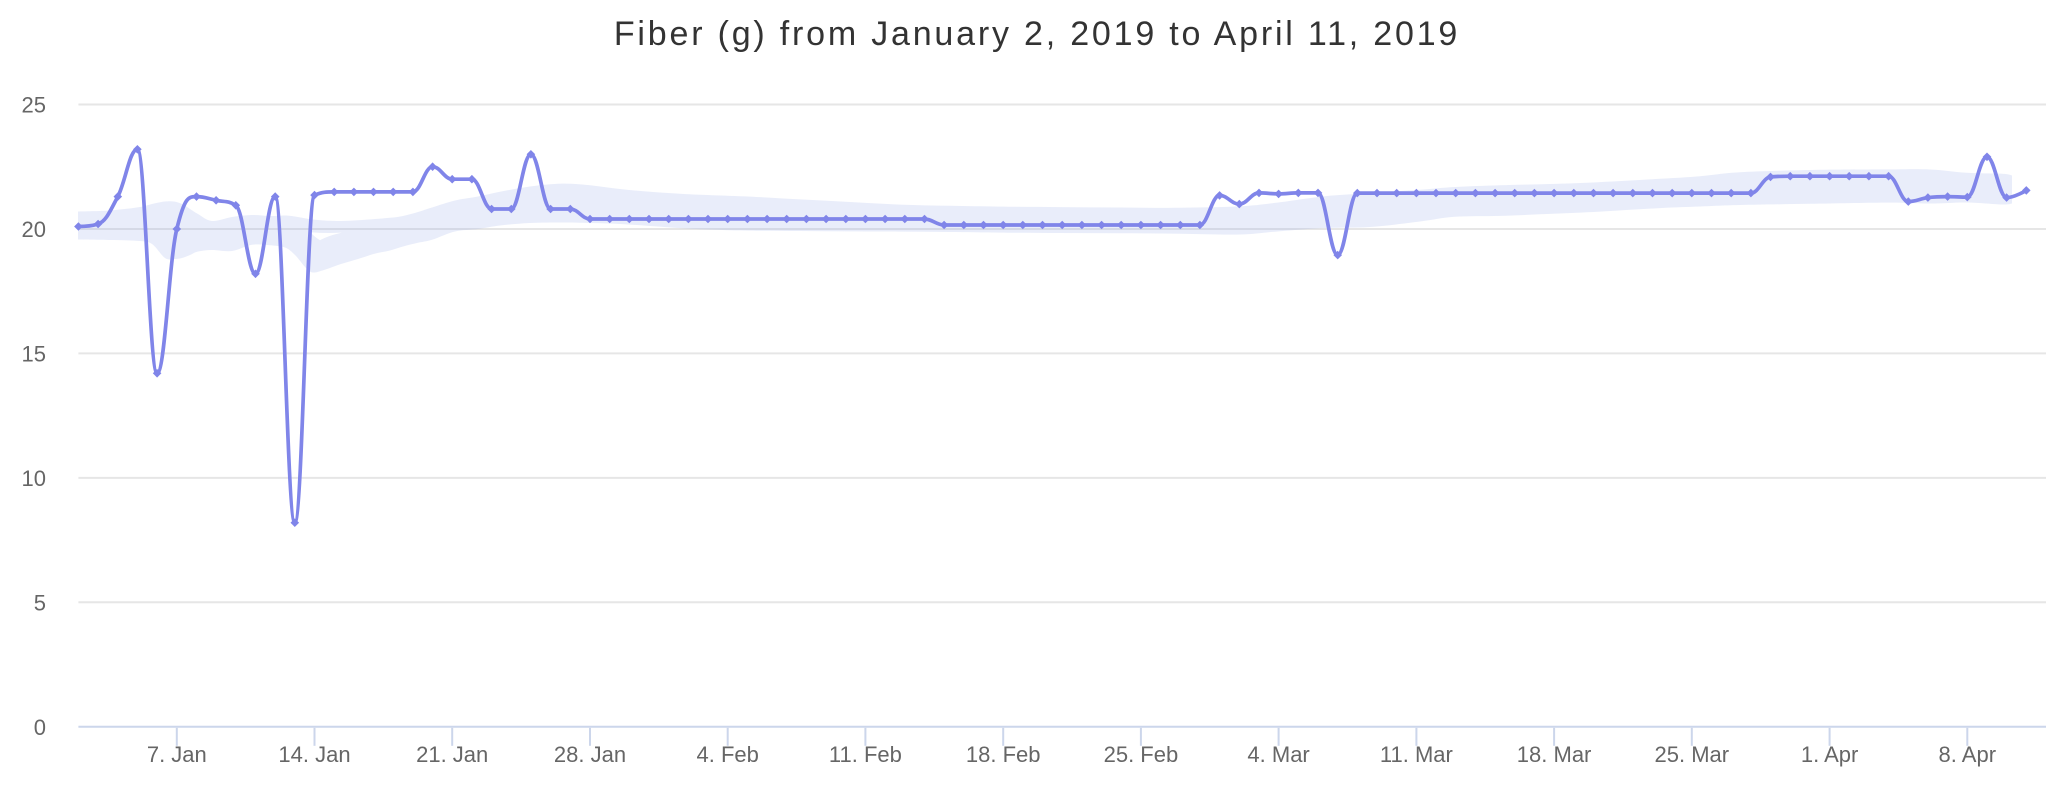  I want to click on svg-text: 21. Jan, so click(452, 754).